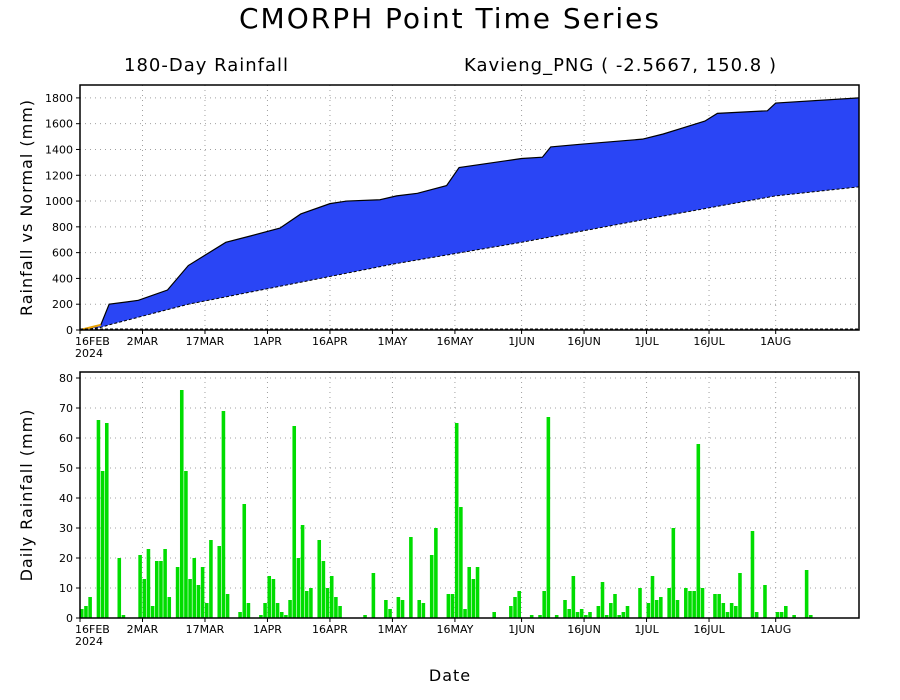 Image resolution: width=900 pixels, height=700 pixels. What do you see at coordinates (392, 341) in the screenshot?
I see `x-tick-label: 1MAY` at bounding box center [392, 341].